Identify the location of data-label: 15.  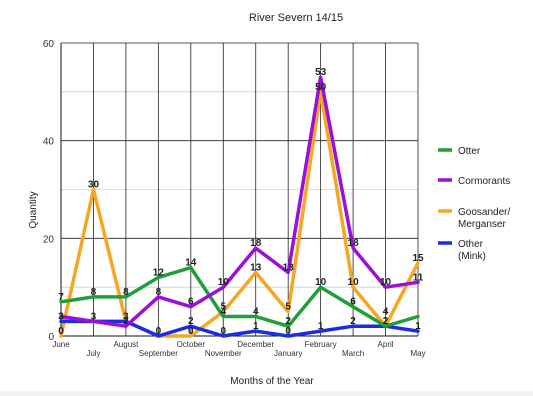
(418, 258).